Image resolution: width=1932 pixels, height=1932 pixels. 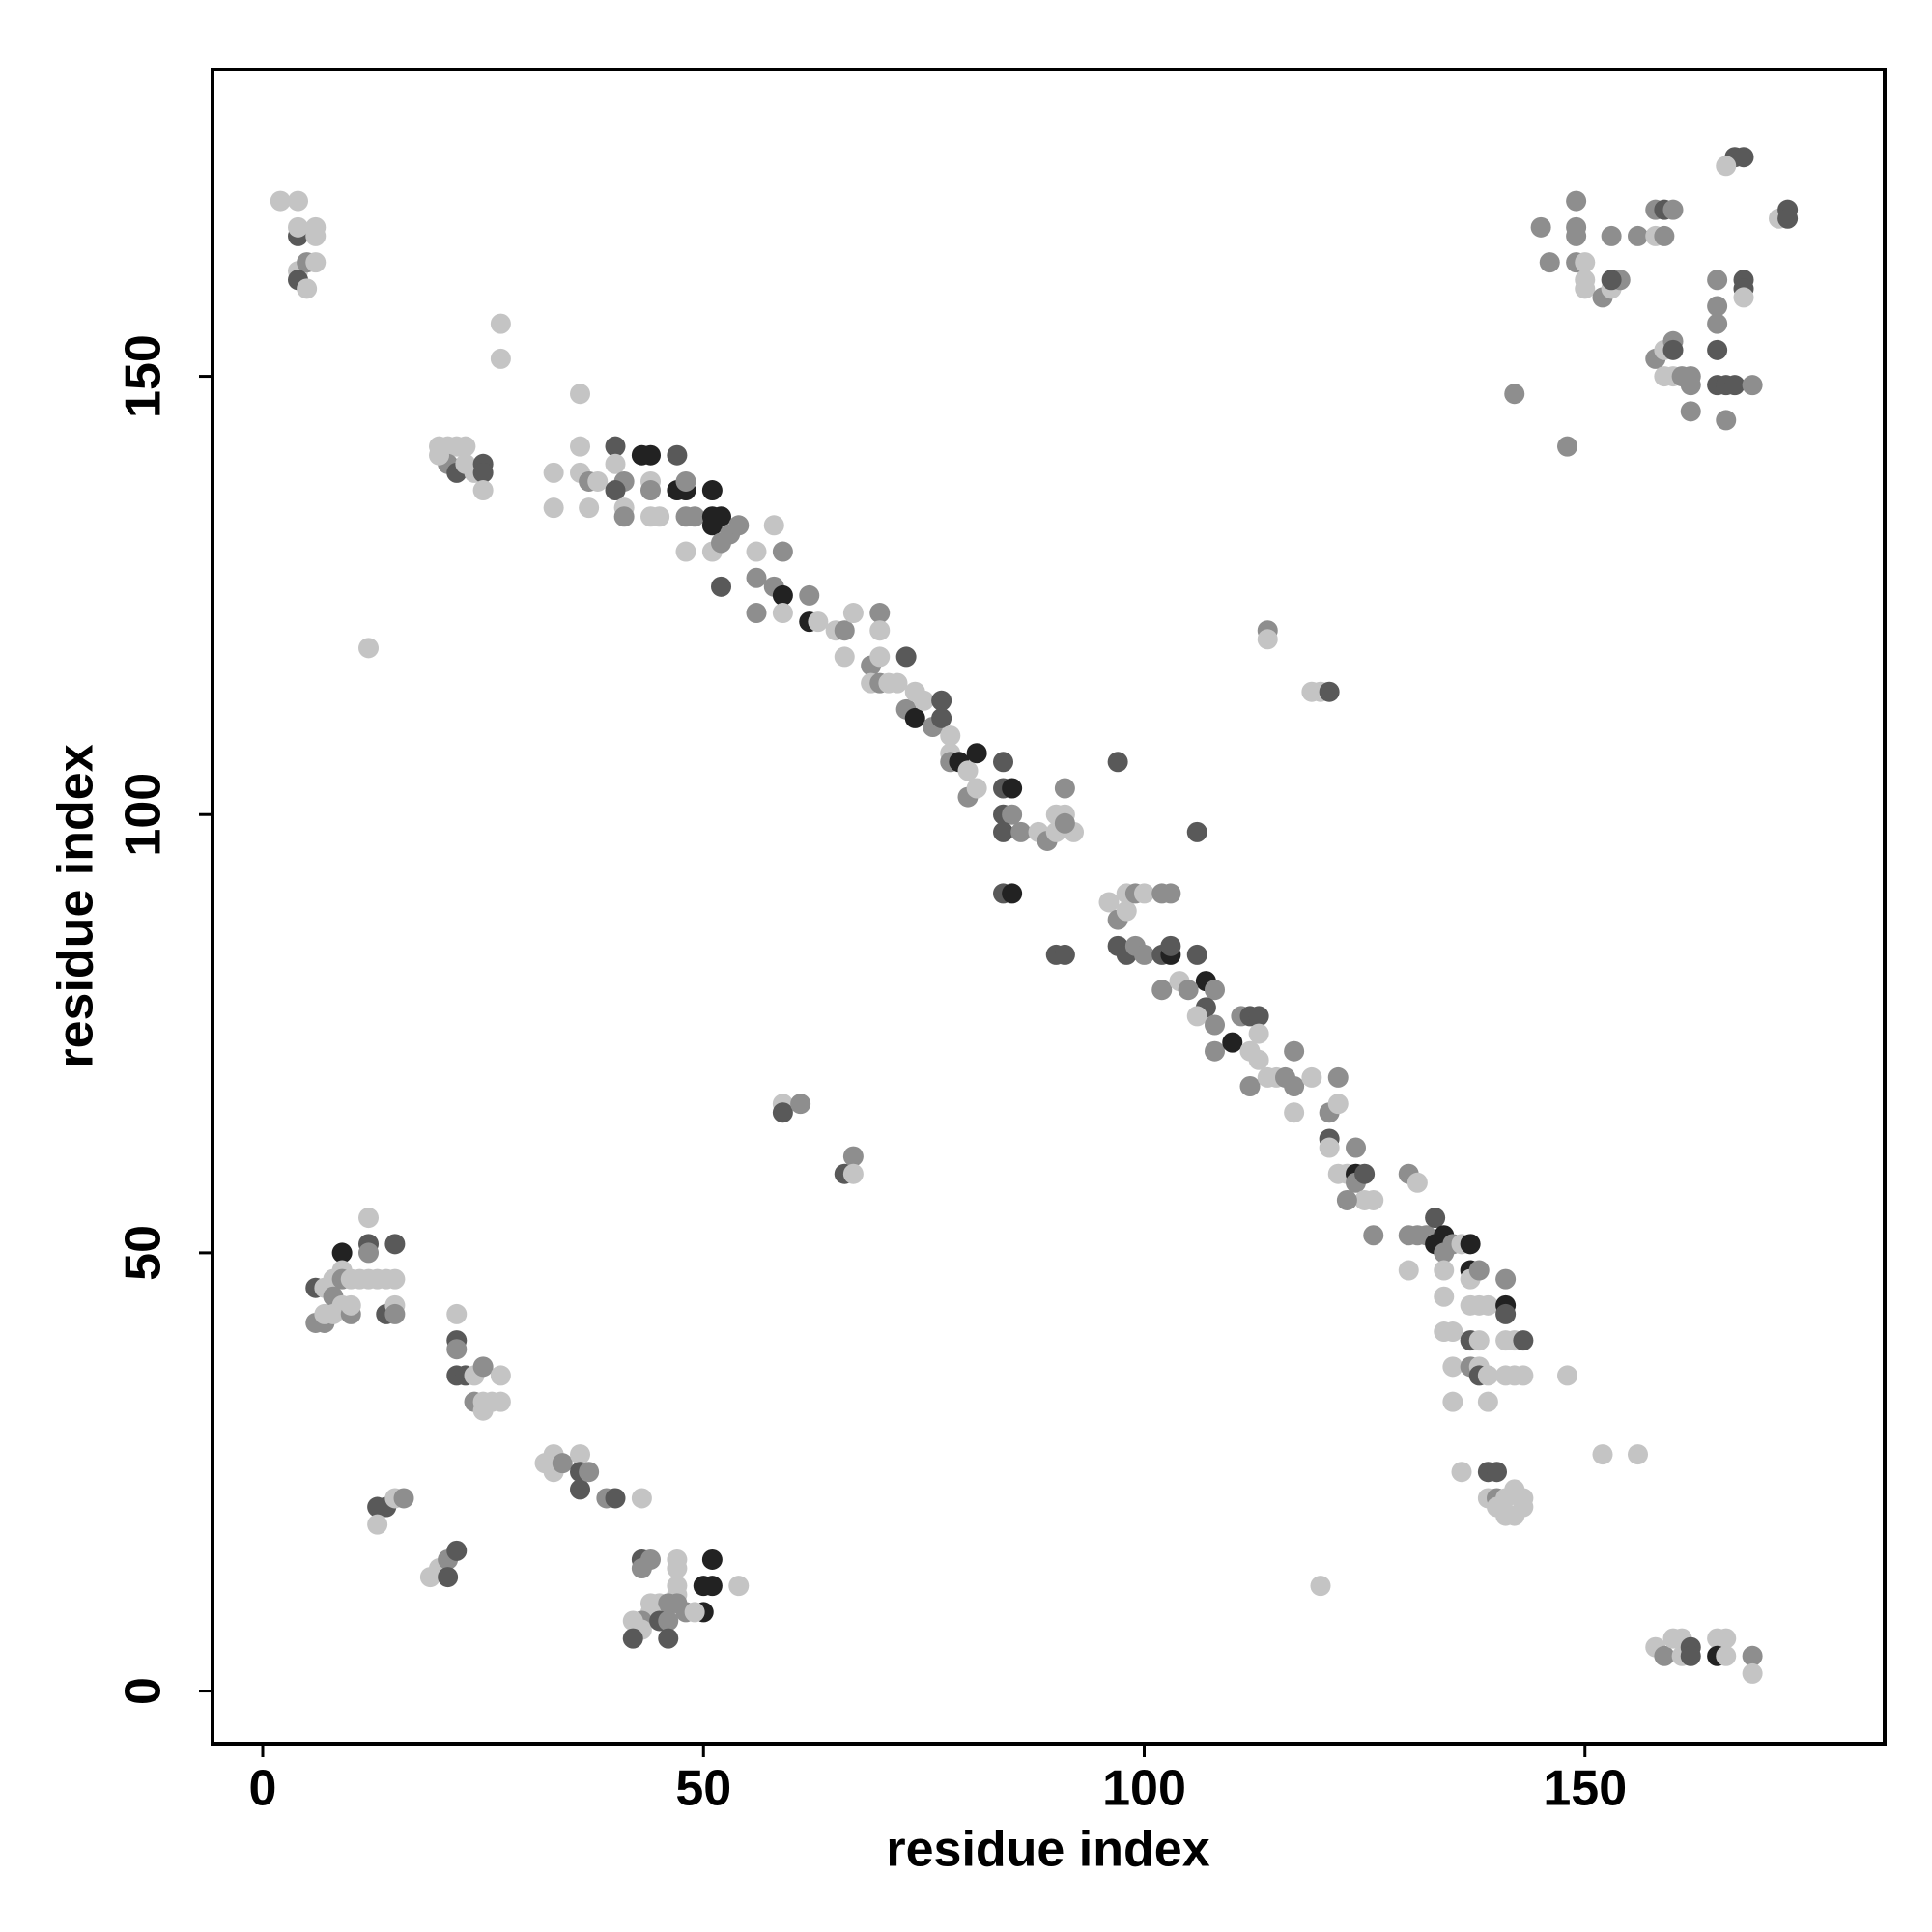 I want to click on y-tick-label: 100, so click(x=144, y=815).